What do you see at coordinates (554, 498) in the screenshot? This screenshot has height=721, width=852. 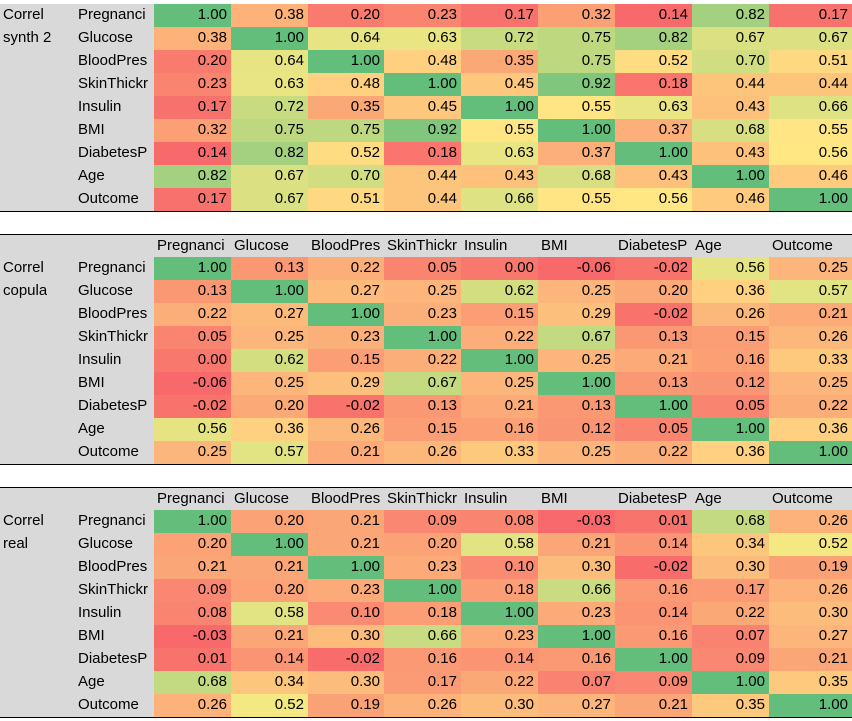 I see `column-header-cell: BMI` at bounding box center [554, 498].